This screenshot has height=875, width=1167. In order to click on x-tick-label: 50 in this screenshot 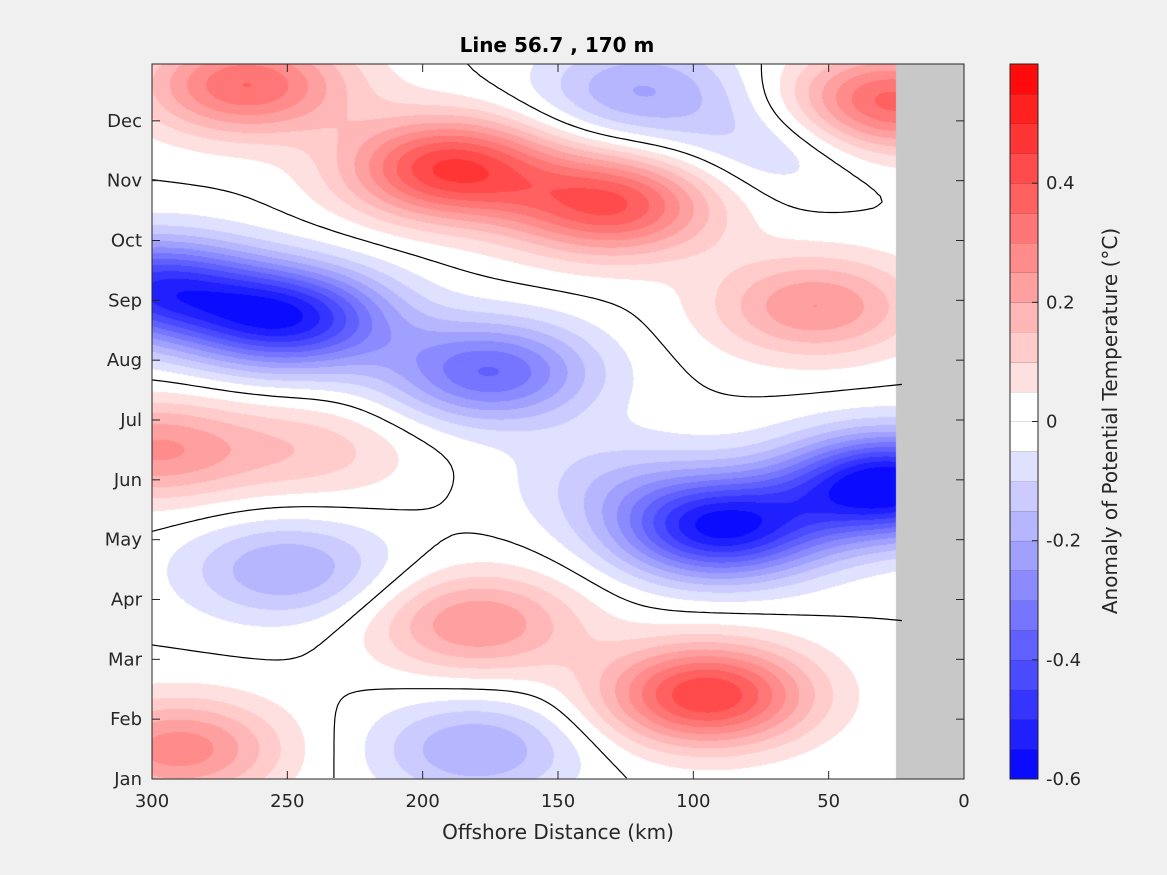, I will do `click(828, 801)`.